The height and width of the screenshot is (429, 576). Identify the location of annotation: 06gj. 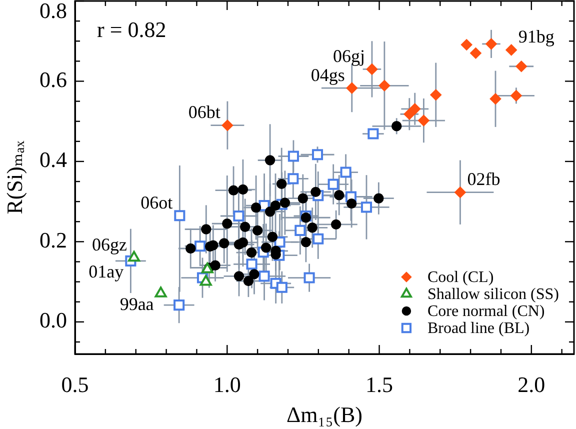
(348, 56).